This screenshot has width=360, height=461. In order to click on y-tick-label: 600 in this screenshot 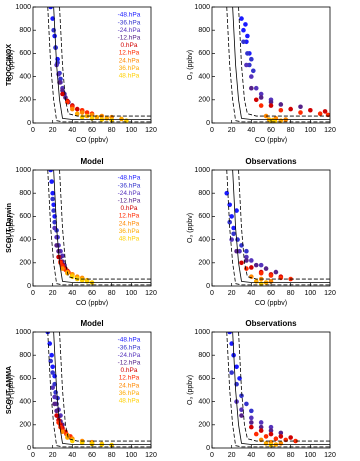, I will do `click(25, 378)`.